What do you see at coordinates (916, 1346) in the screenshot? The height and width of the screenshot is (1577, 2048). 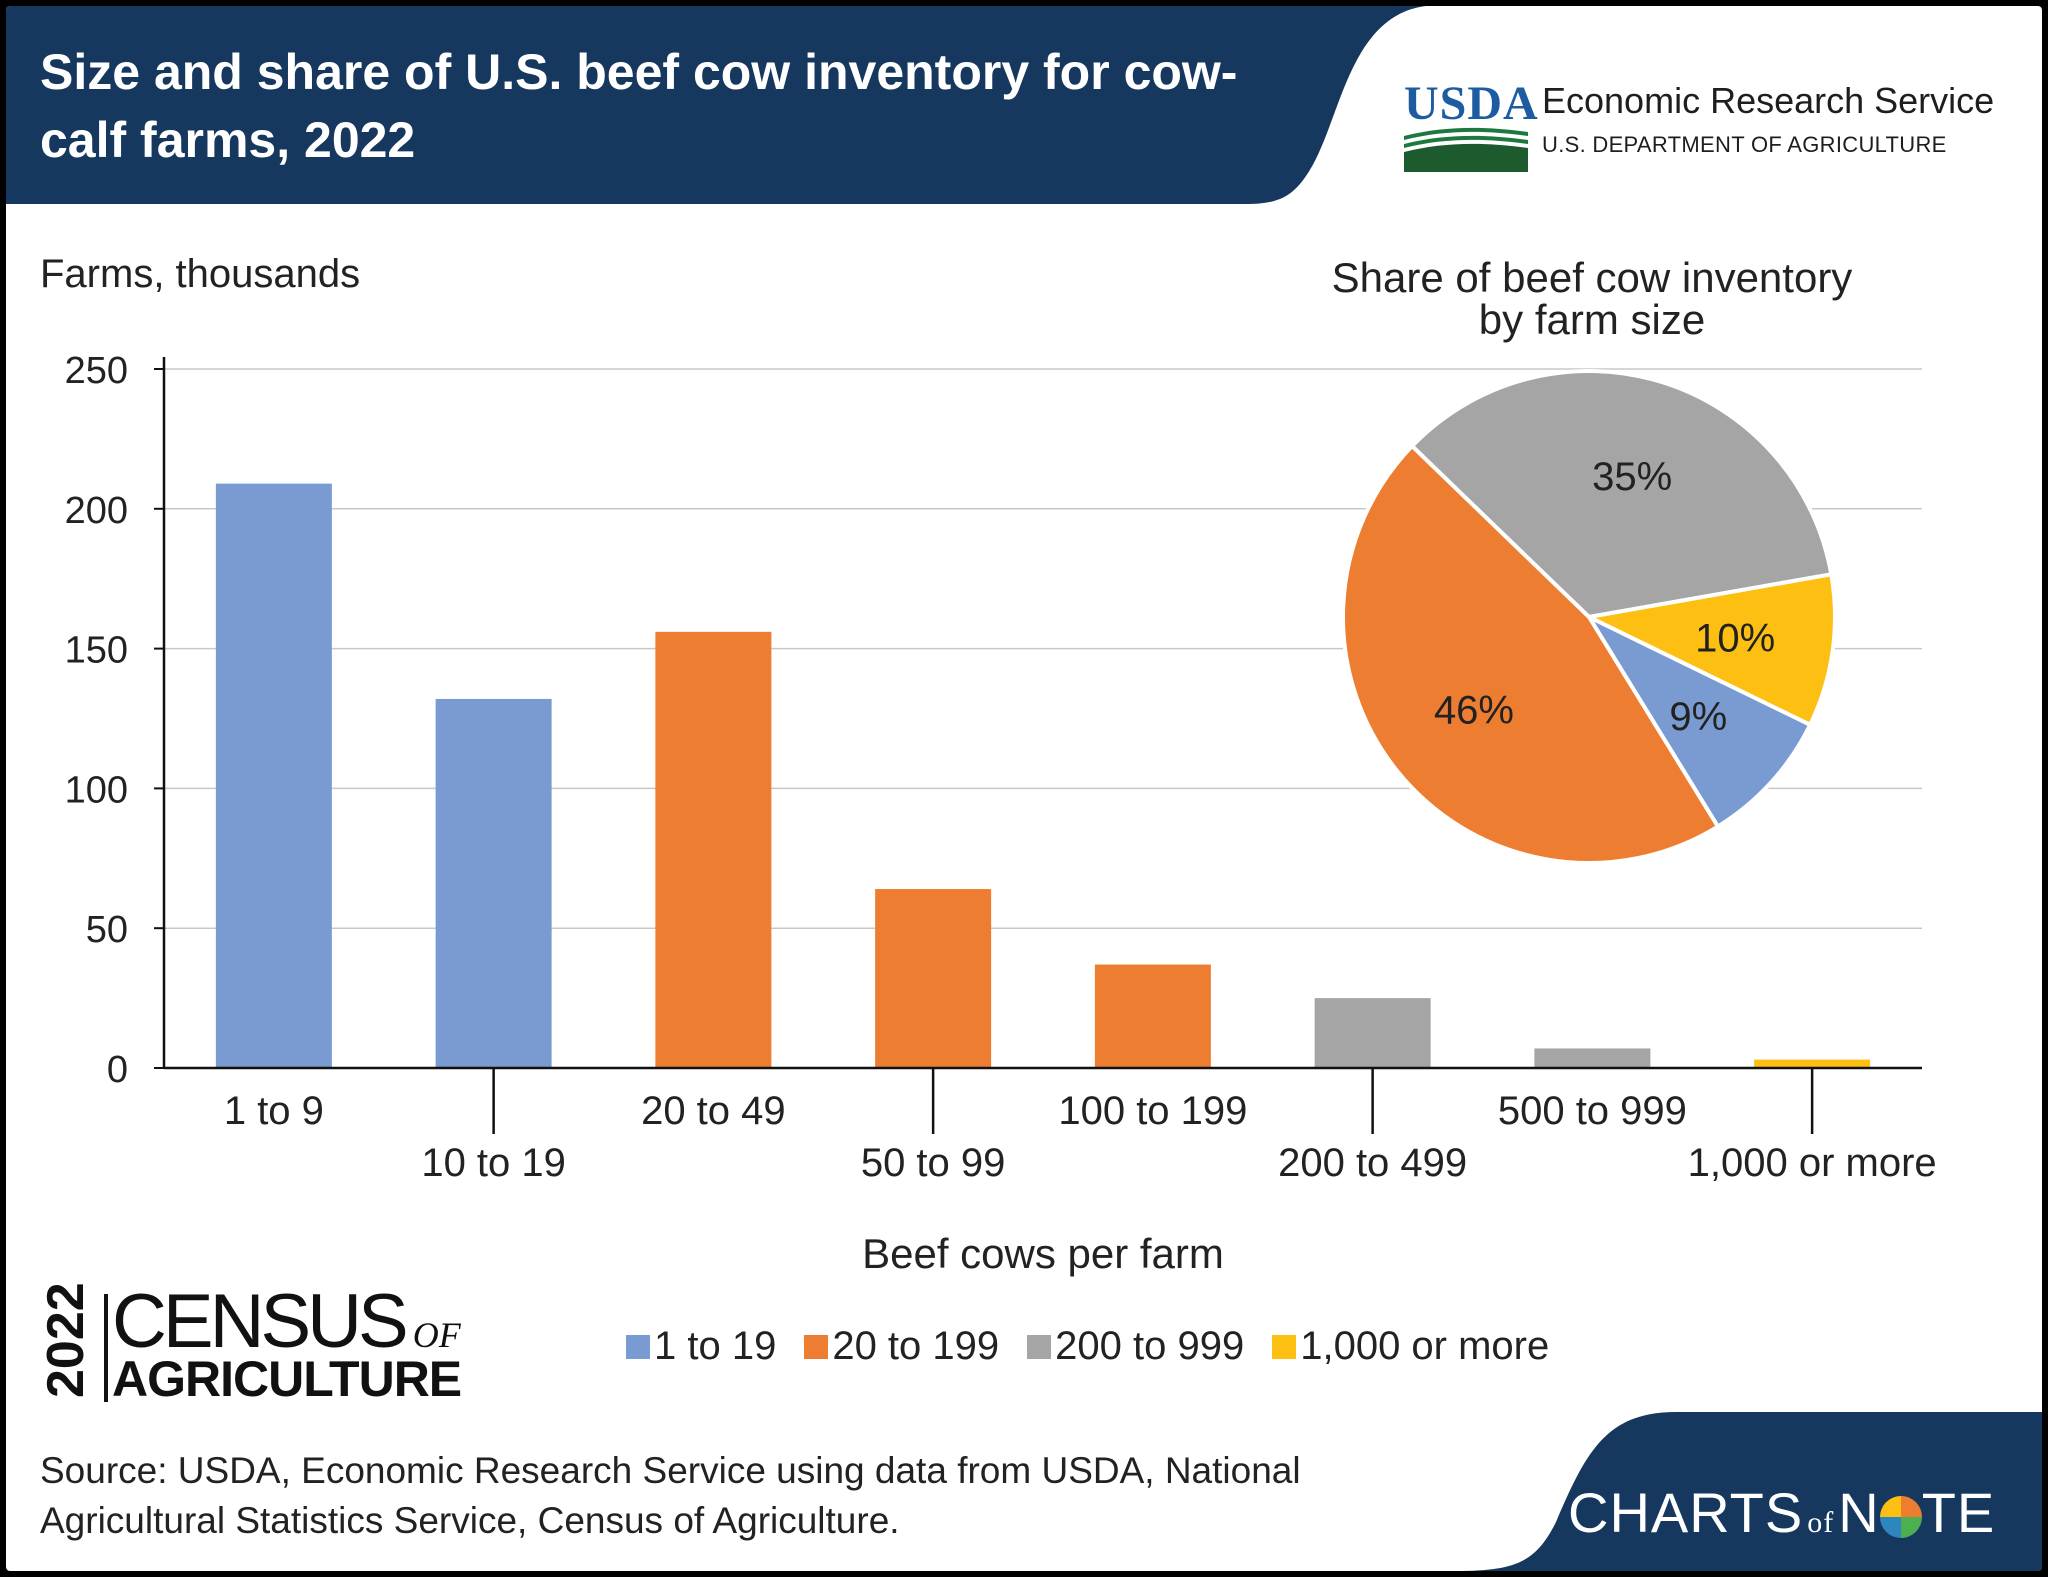 I see `legend-label: 20 to 199` at bounding box center [916, 1346].